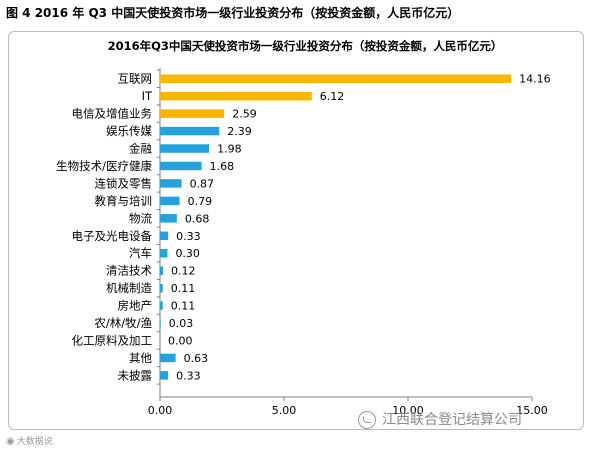  What do you see at coordinates (147, 96) in the screenshot?
I see `category-label: IT` at bounding box center [147, 96].